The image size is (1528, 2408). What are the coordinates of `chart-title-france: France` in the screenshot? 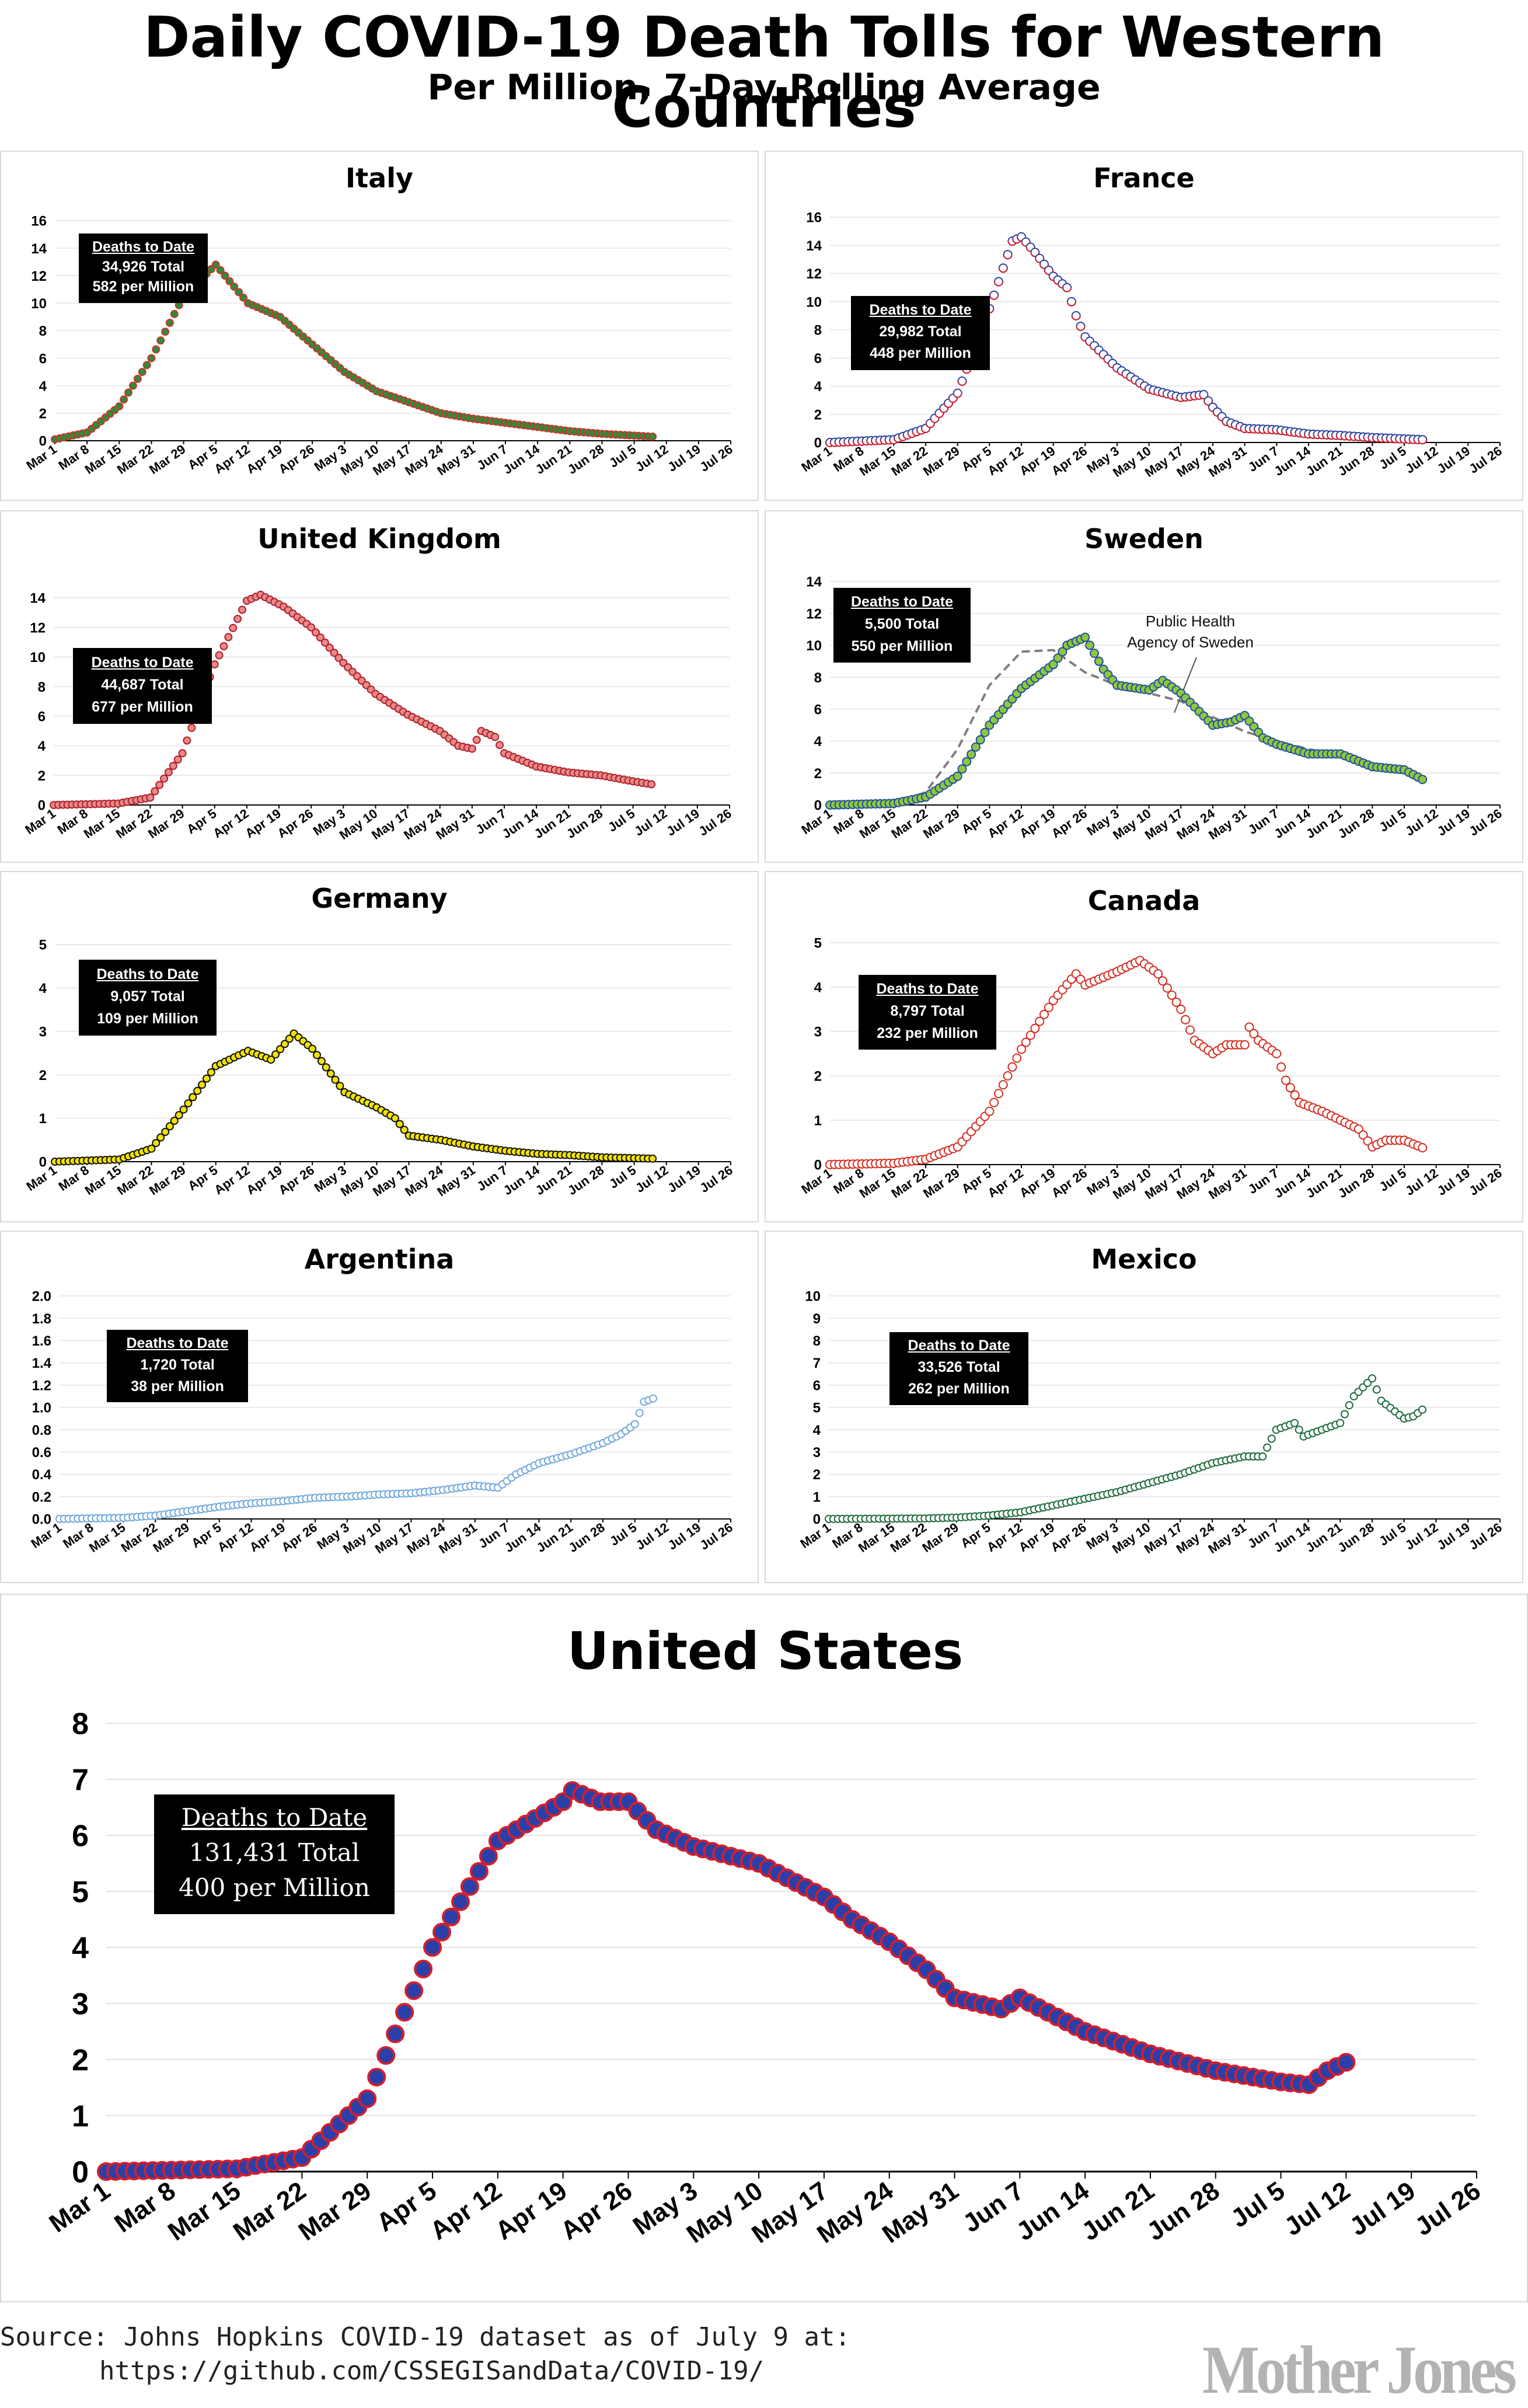 It's located at (1144, 178).